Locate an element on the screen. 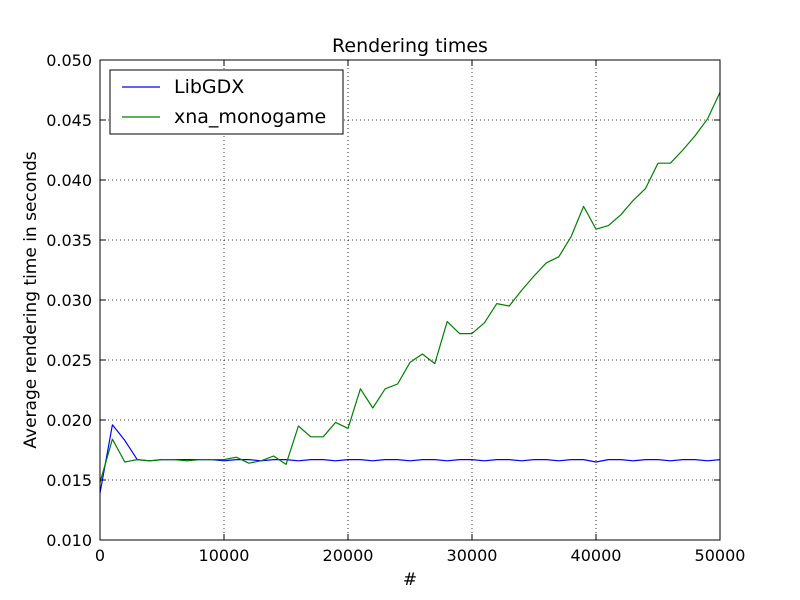 The image size is (800, 600). x-tick-label: 20000 is located at coordinates (348, 555).